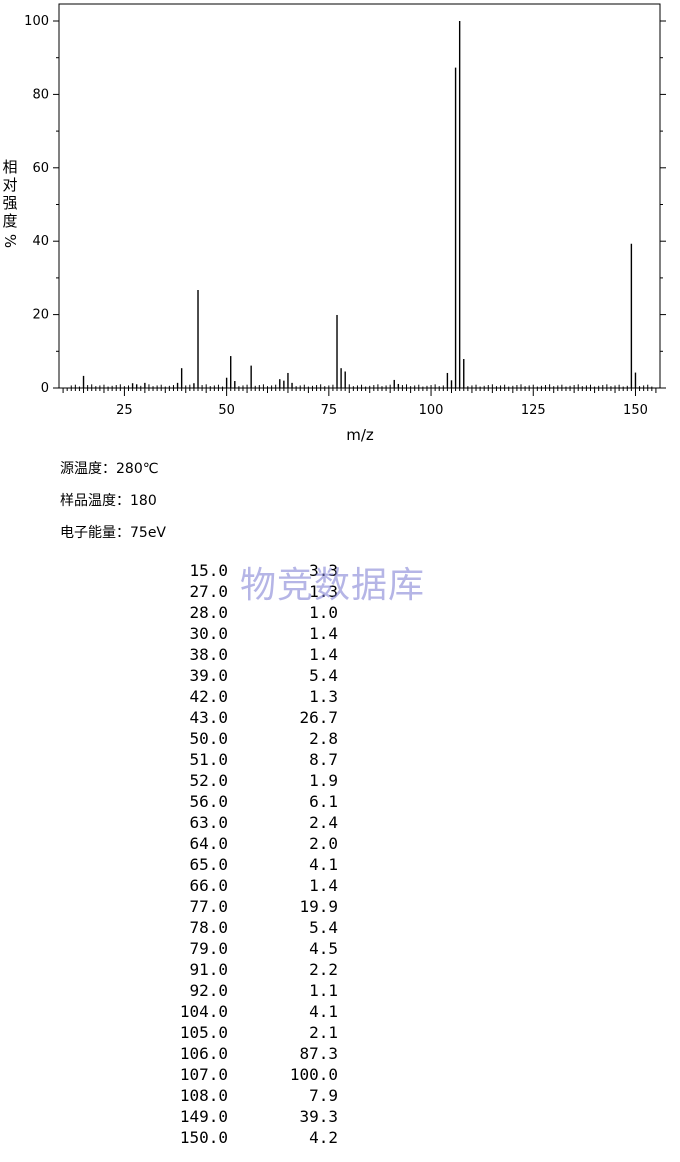 Image resolution: width=680 pixels, height=1162 pixels. What do you see at coordinates (203, 1074) in the screenshot?
I see `mz-value: 107.0` at bounding box center [203, 1074].